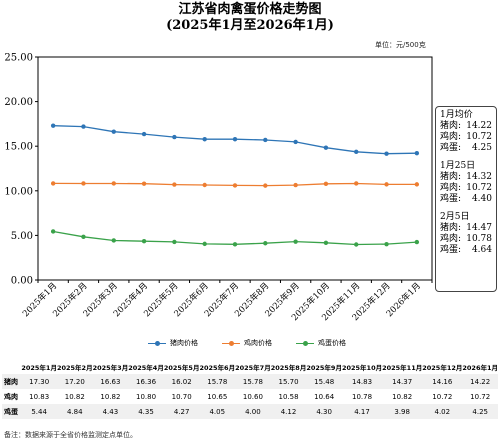  I want to click on table-cell: 4.30, so click(324, 411).